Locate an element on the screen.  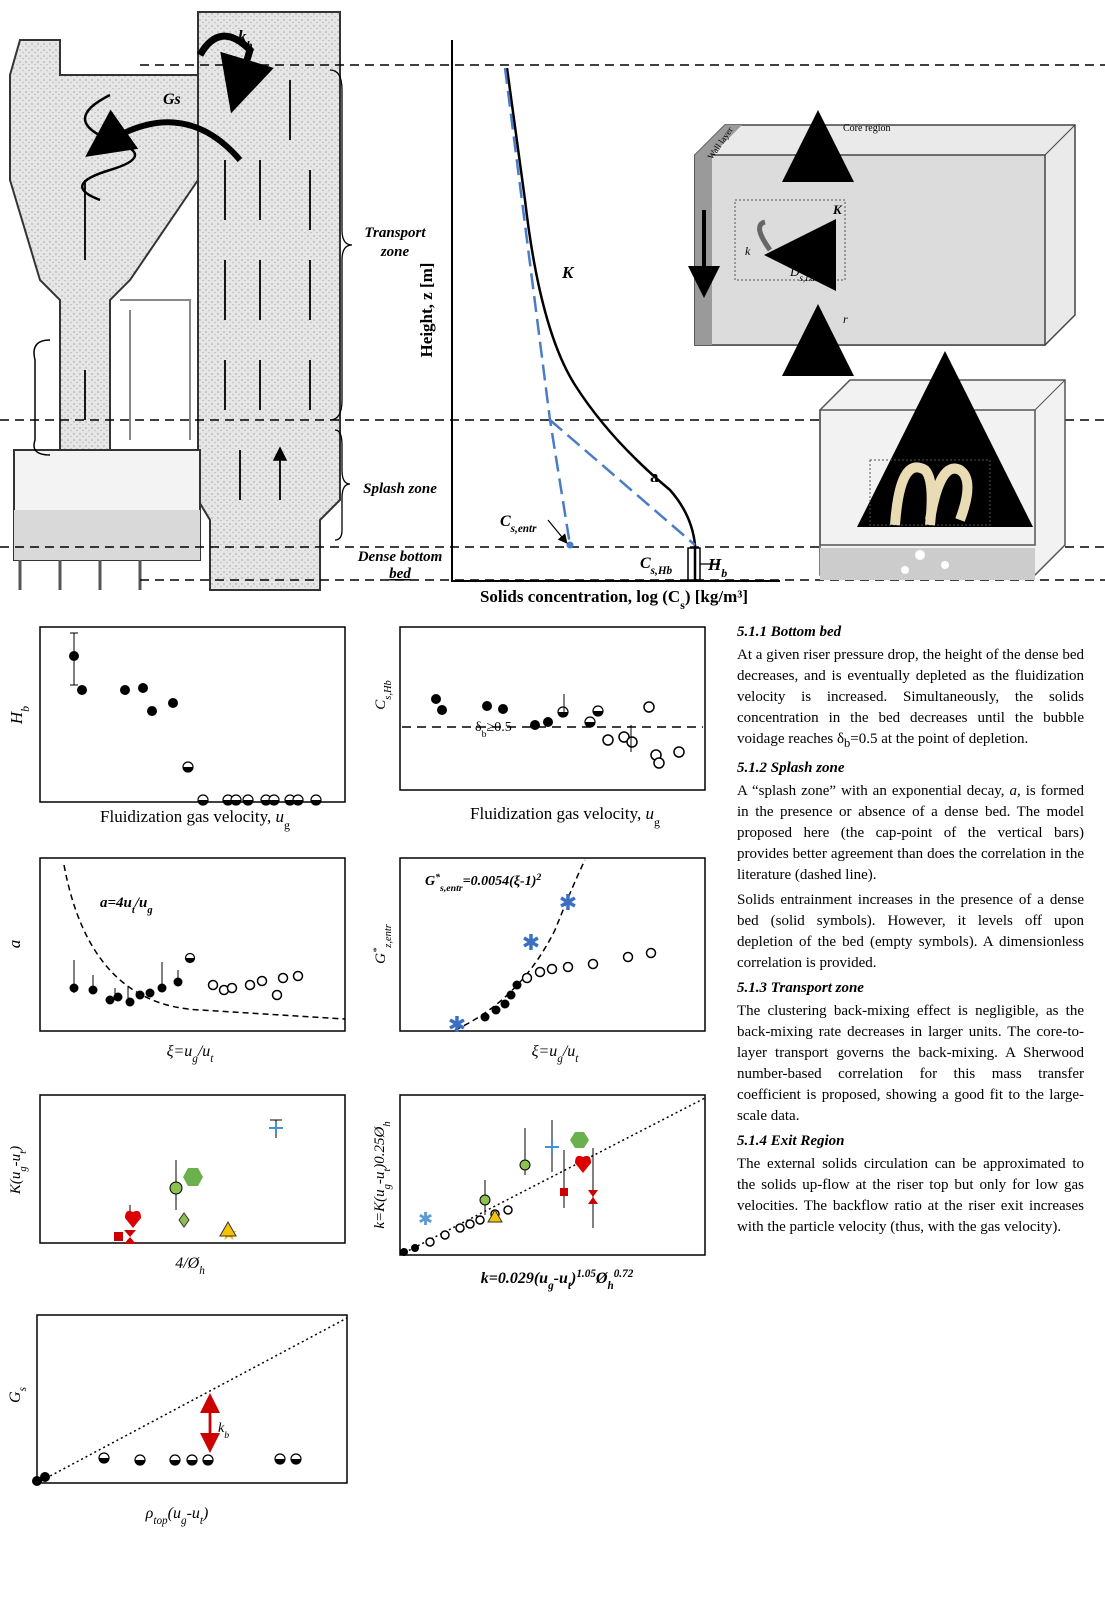
text-part: a=4u is located at coordinates (116, 903).